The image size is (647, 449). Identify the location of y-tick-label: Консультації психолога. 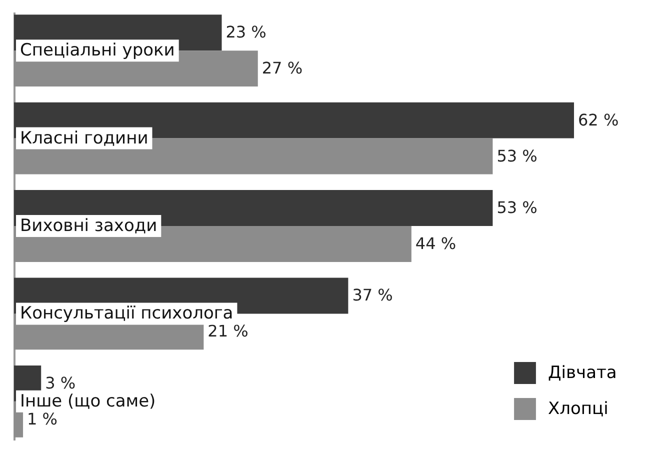
(127, 314).